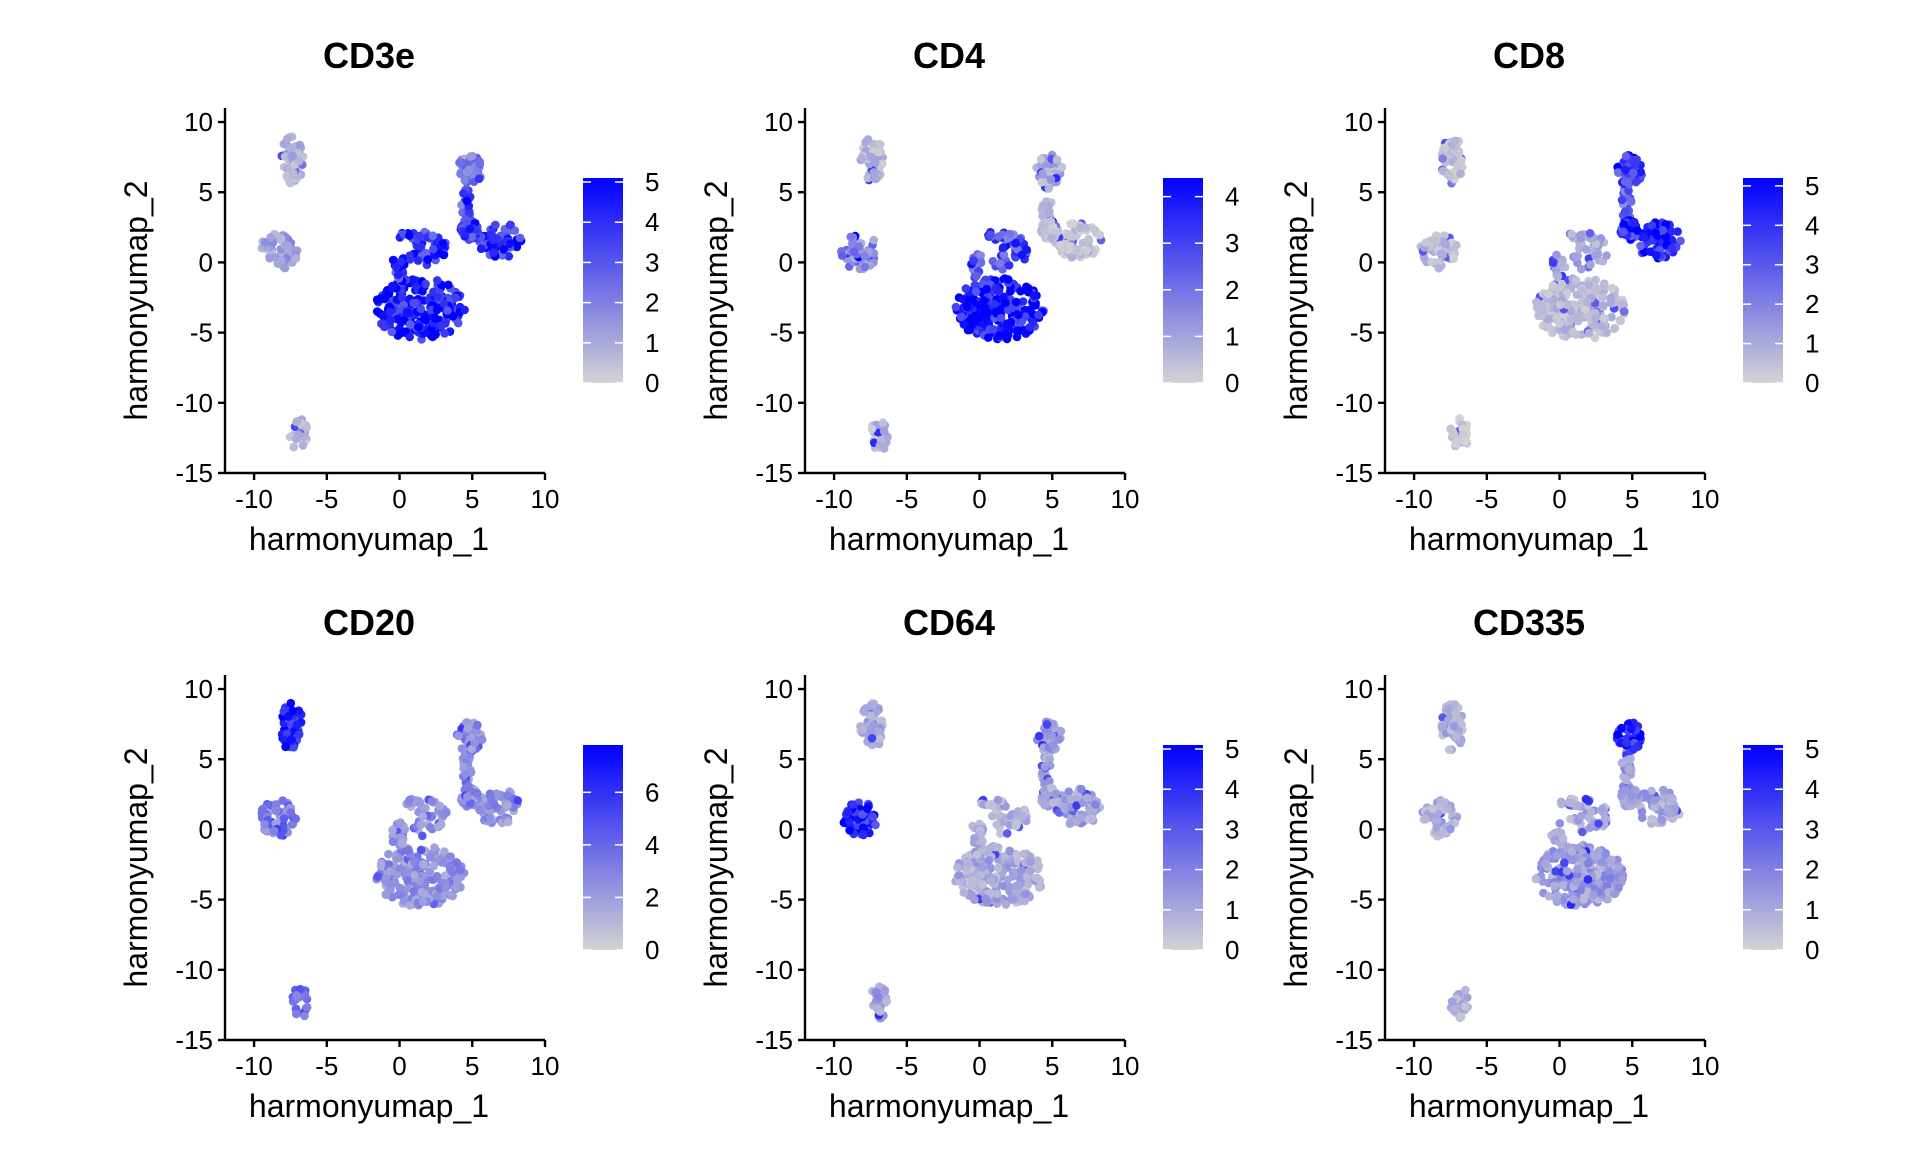 This screenshot has width=1920, height=1152. What do you see at coordinates (1358, 122) in the screenshot?
I see `y-tick-label: 10` at bounding box center [1358, 122].